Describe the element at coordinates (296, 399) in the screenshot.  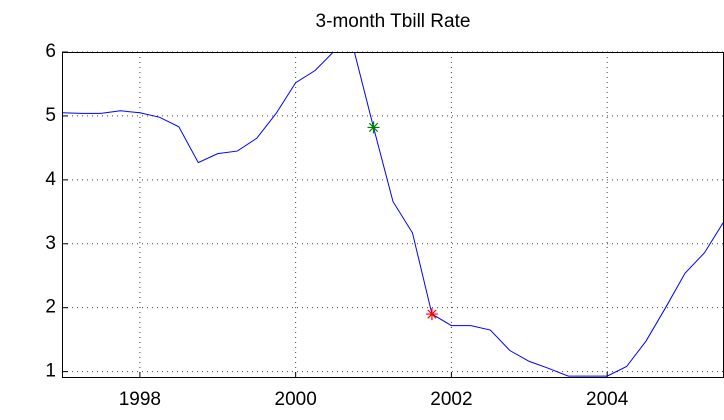
I see `x-tick-label: 2000` at that location.